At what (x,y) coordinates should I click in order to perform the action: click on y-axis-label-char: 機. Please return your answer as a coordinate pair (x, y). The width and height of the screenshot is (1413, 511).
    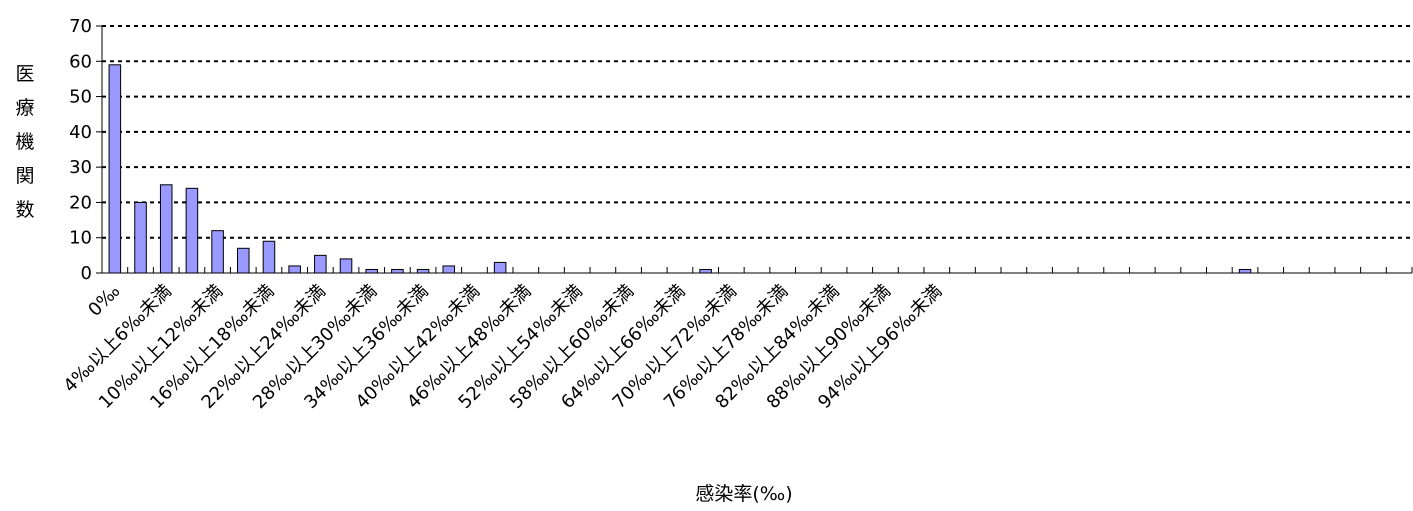
    Looking at the image, I should click on (24, 142).